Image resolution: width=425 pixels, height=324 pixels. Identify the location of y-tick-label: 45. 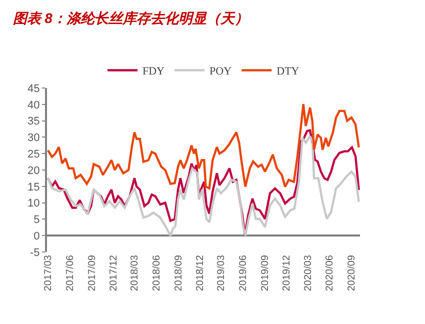
(34, 88).